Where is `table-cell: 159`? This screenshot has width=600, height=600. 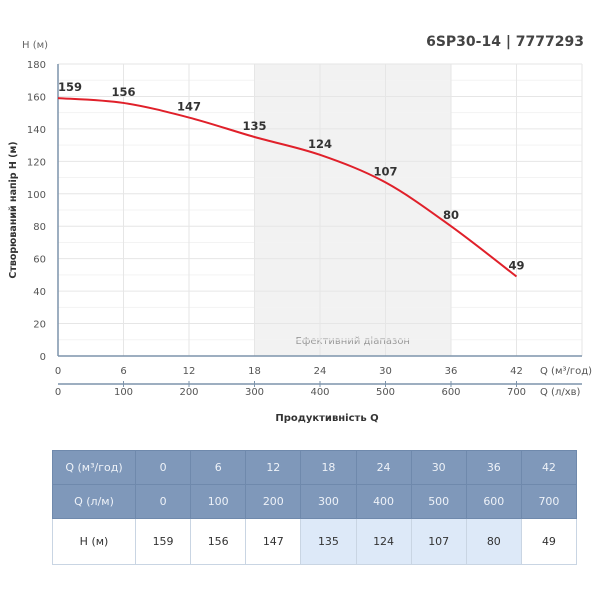 table-cell: 159 is located at coordinates (163, 541).